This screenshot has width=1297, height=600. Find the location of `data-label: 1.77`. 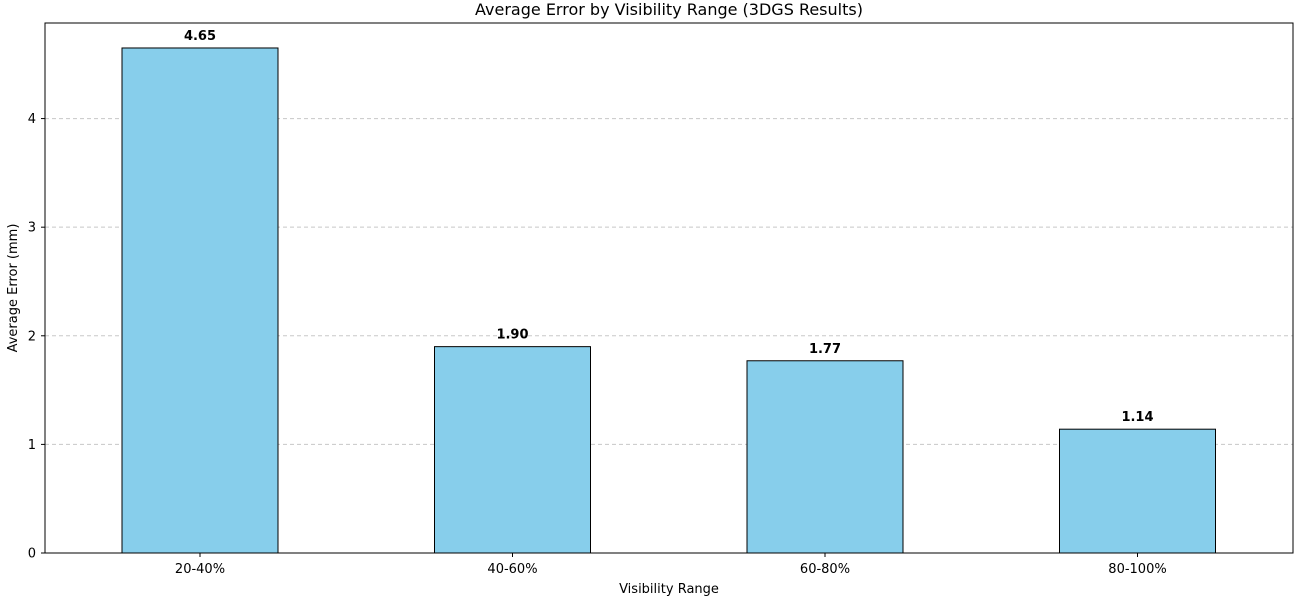

data-label: 1.77 is located at coordinates (825, 349).